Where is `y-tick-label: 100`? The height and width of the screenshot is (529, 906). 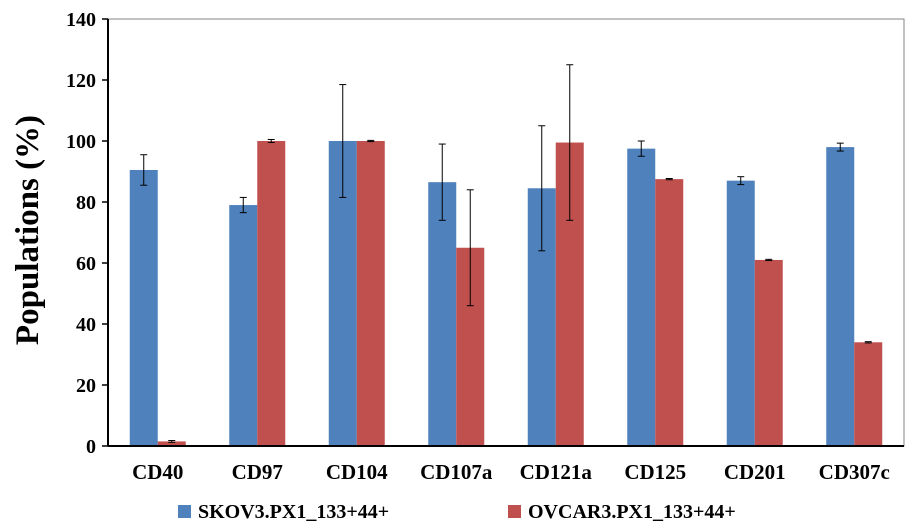
y-tick-label: 100 is located at coordinates (81, 142).